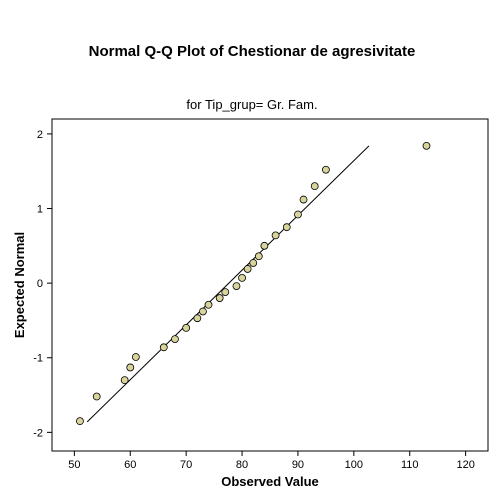 This screenshot has height=499, width=499. What do you see at coordinates (19, 285) in the screenshot?
I see `y-axis-label: Expected Normal` at bounding box center [19, 285].